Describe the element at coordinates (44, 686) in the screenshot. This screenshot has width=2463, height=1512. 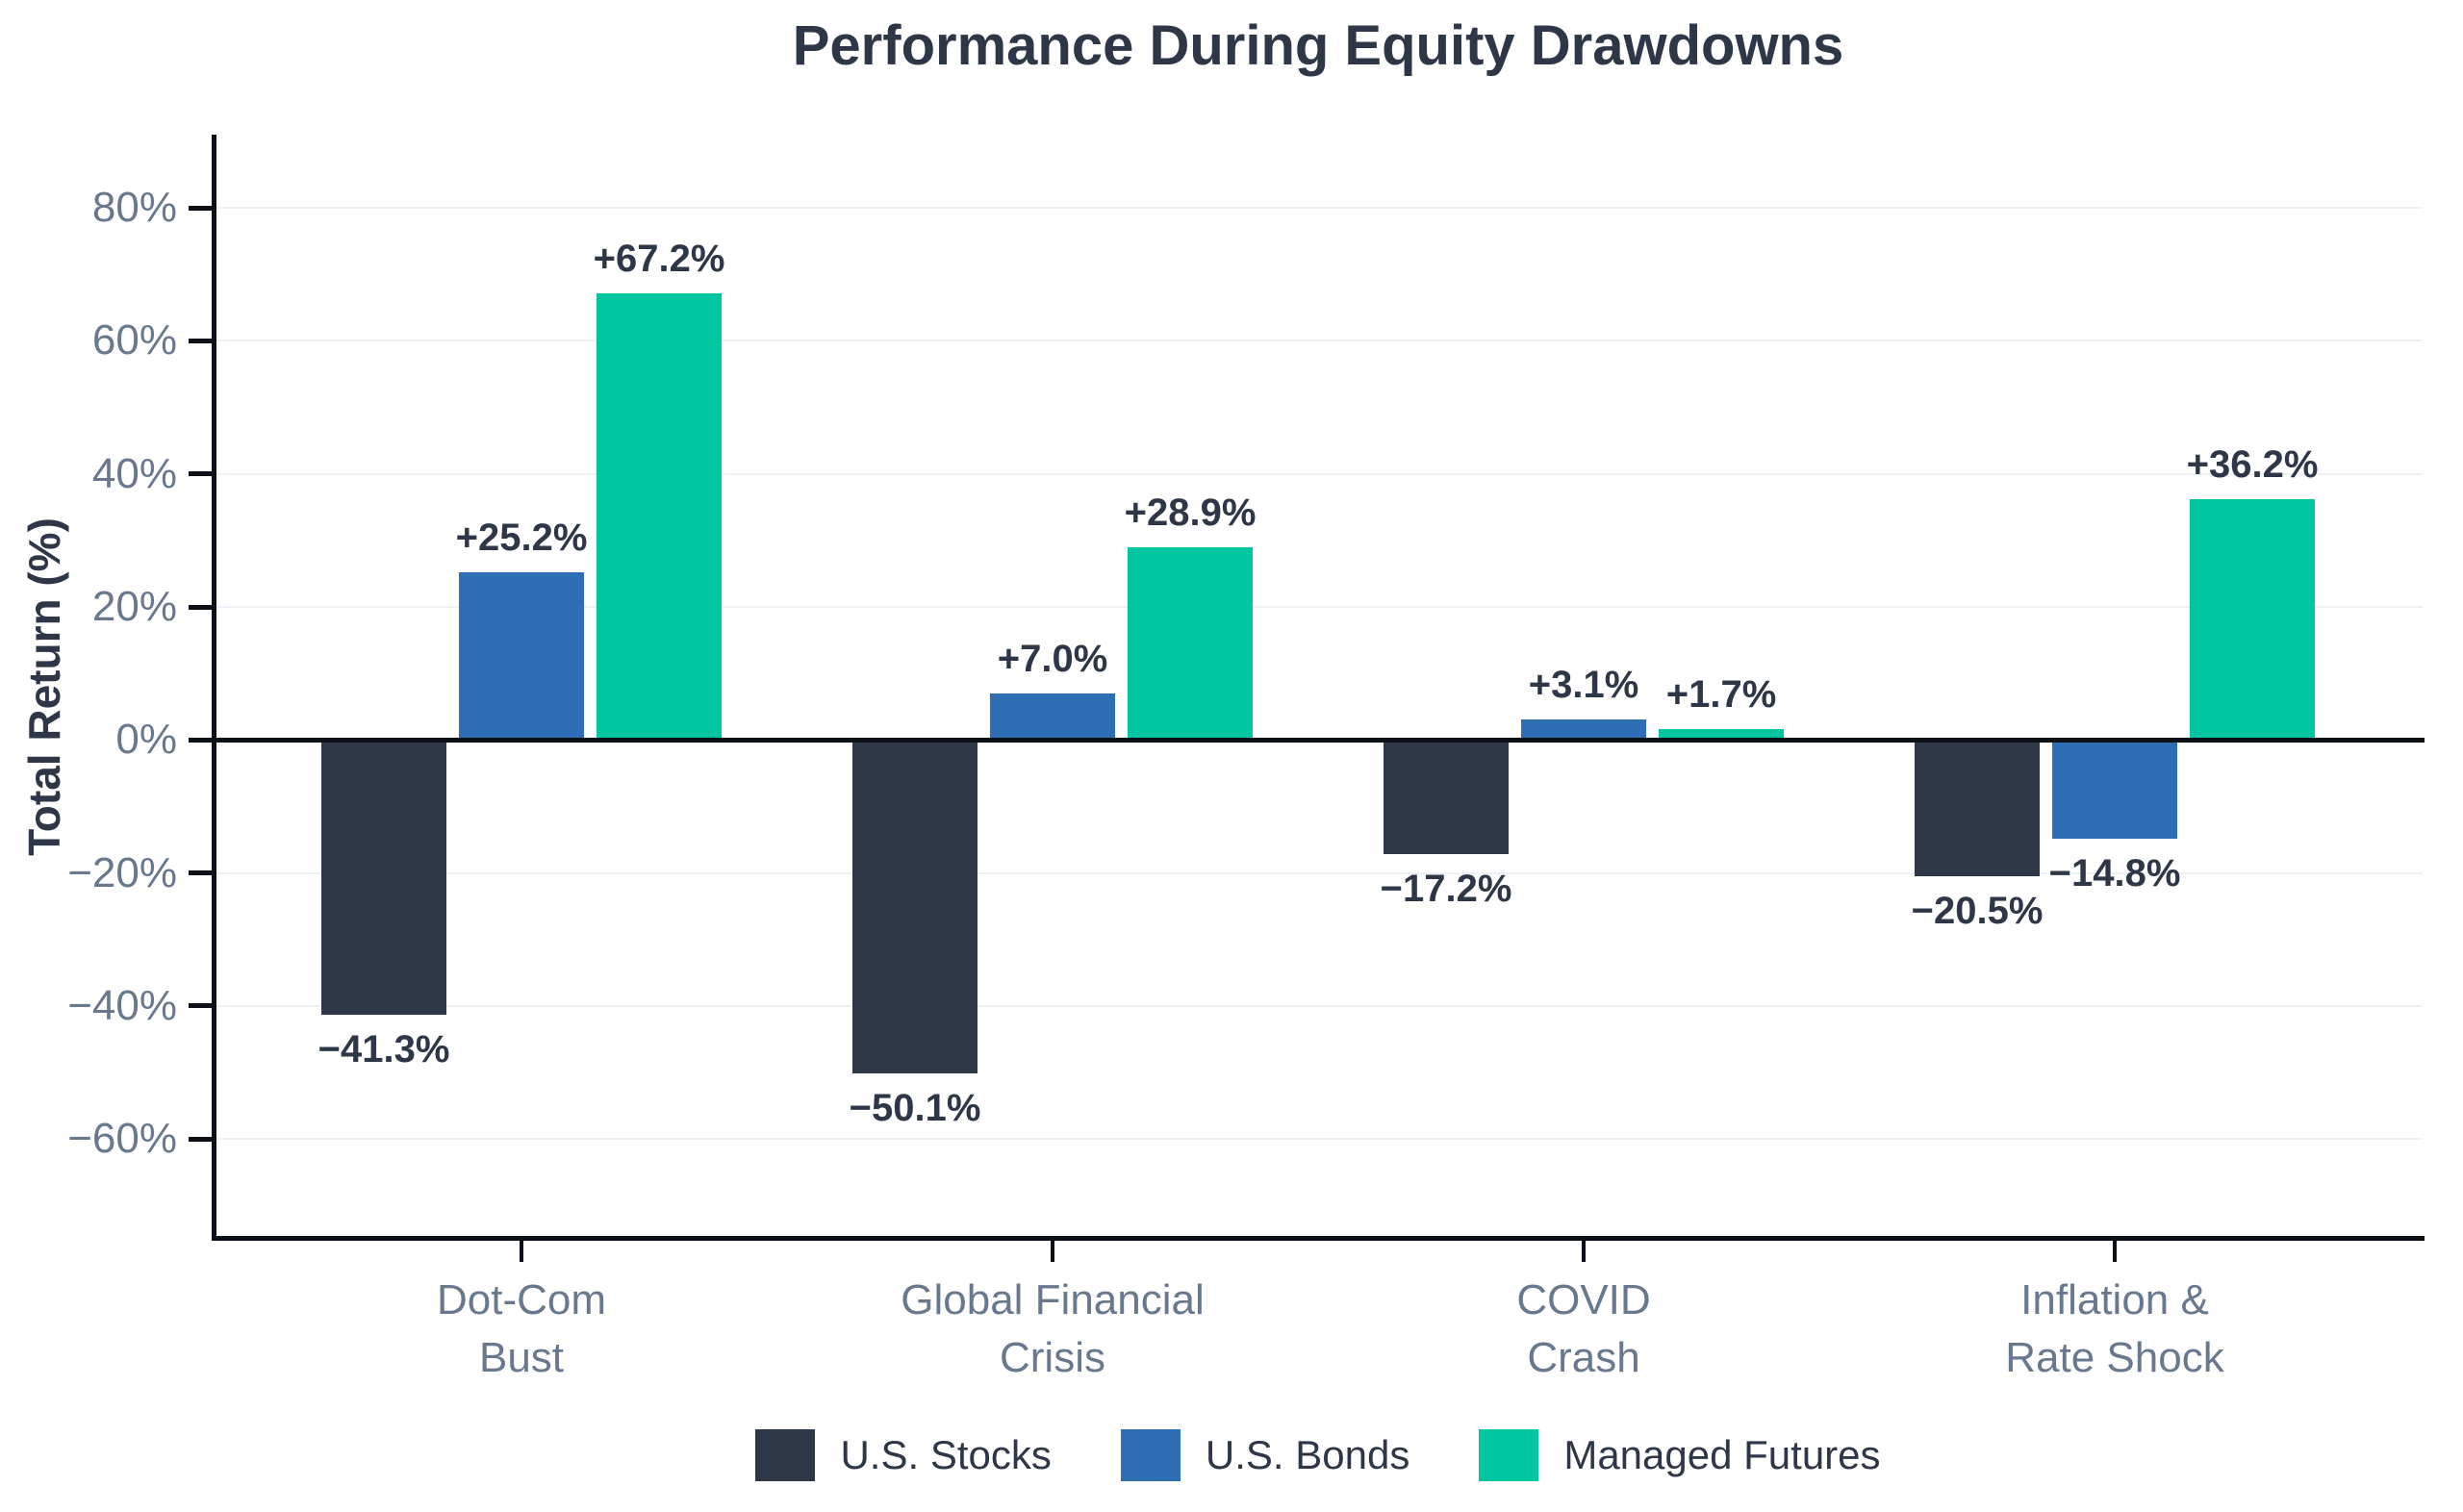
I see `y-axis-title: Total Return (%)` at that location.